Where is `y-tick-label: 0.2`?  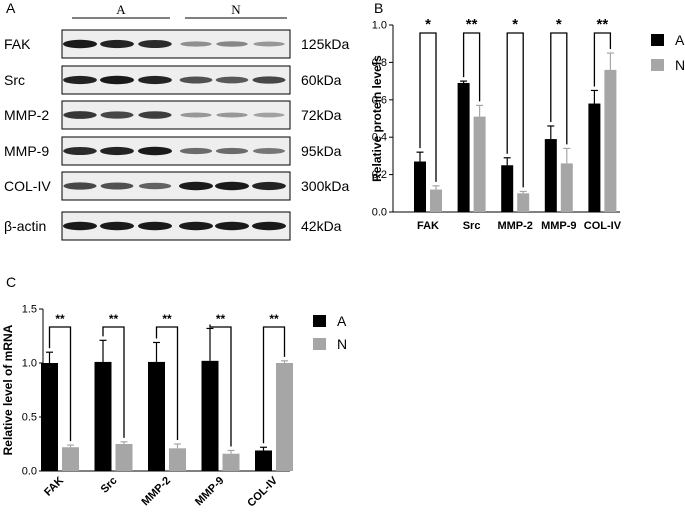 y-tick-label: 0.2 is located at coordinates (379, 175).